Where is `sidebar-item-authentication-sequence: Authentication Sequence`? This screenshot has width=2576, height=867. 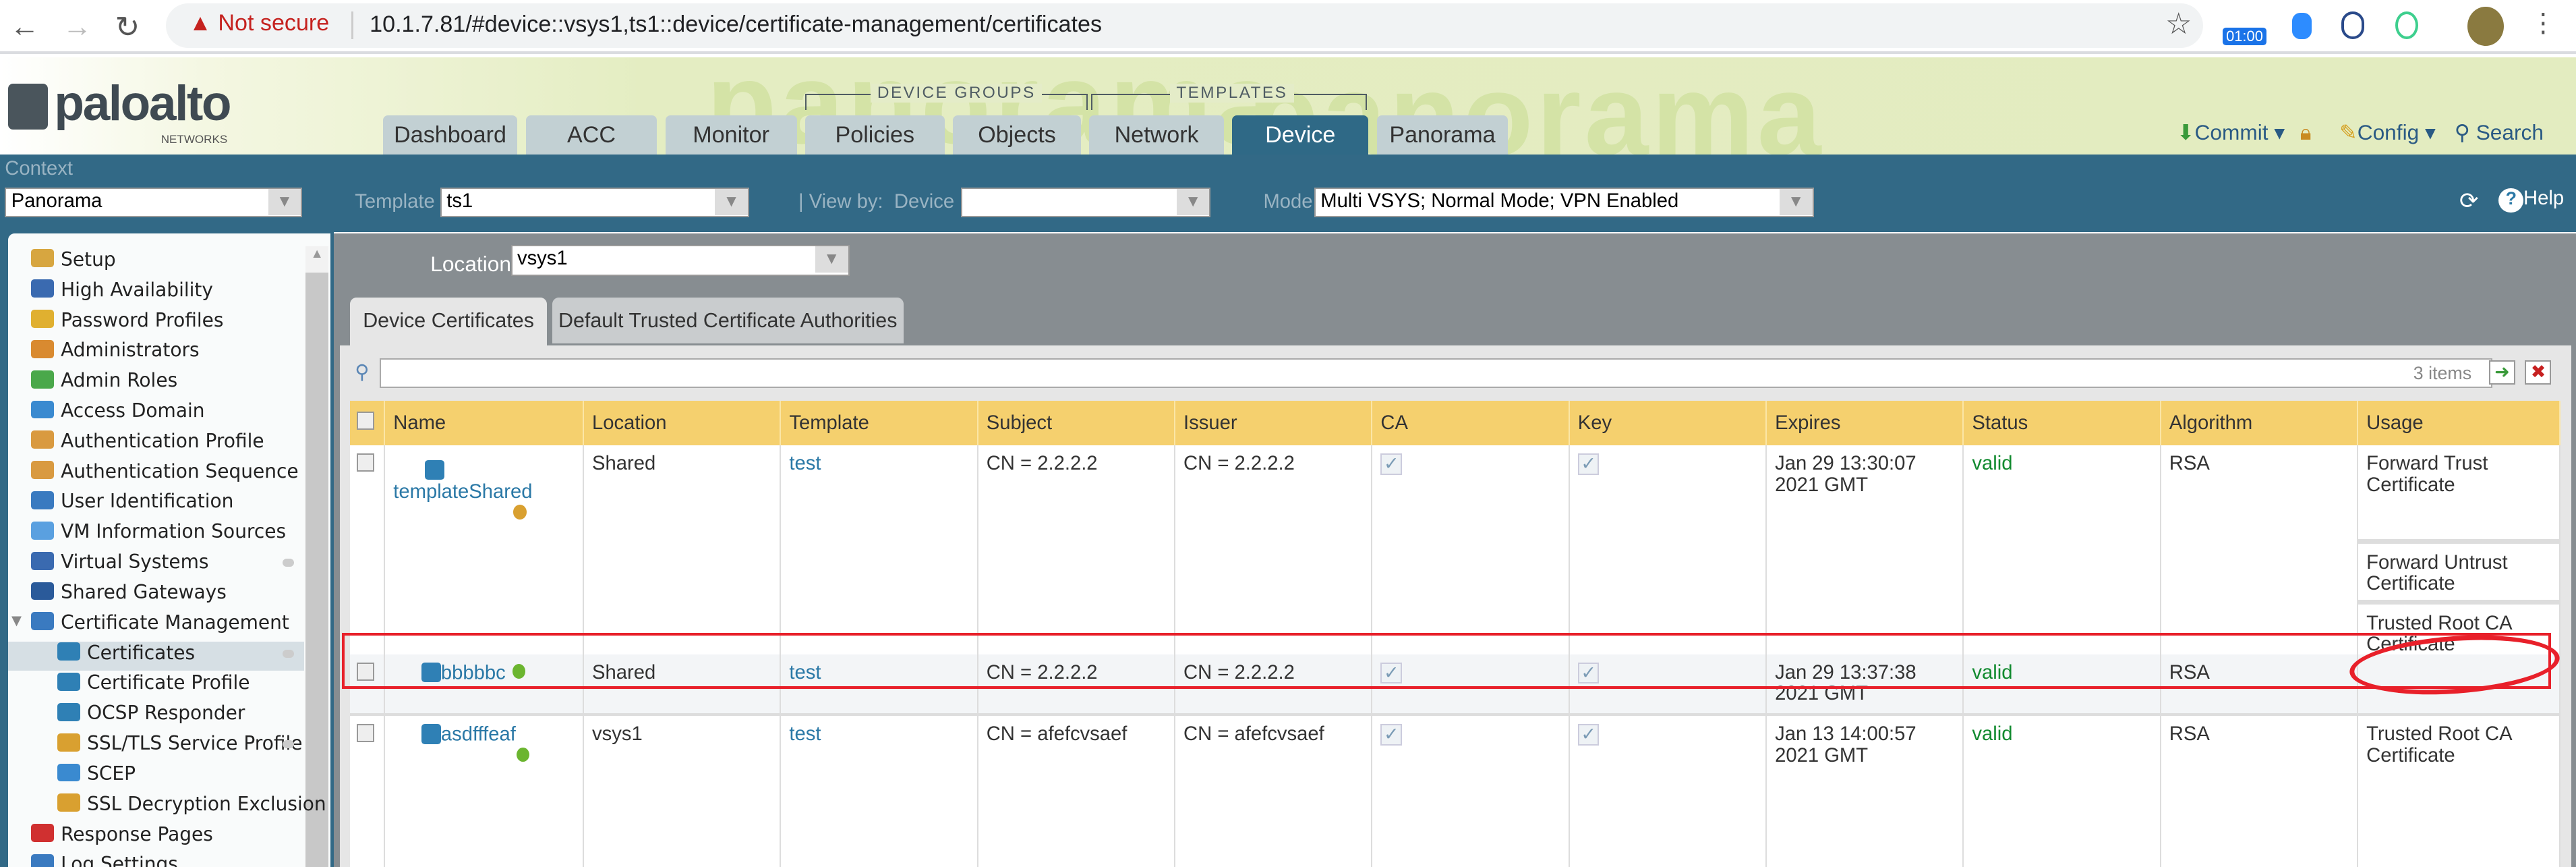 sidebar-item-authentication-sequence: Authentication Sequence is located at coordinates (165, 475).